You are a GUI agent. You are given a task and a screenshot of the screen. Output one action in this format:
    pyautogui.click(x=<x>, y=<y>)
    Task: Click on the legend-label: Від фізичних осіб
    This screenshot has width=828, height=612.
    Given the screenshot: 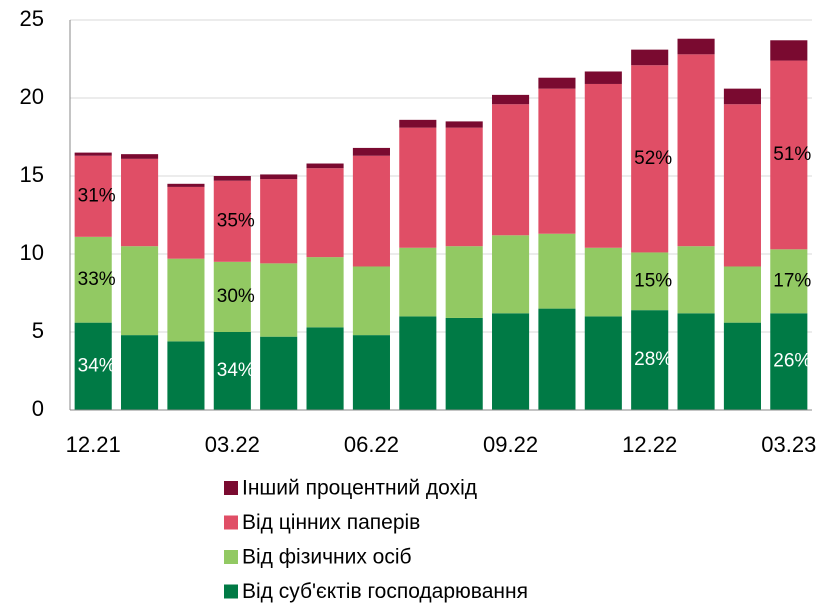 What is the action you would take?
    pyautogui.click(x=327, y=557)
    